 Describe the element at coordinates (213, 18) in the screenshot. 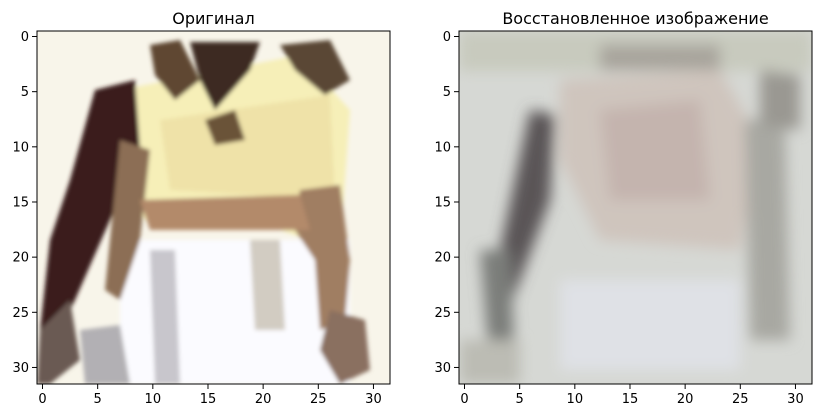

I see `chart-title-original: Оригинал` at that location.